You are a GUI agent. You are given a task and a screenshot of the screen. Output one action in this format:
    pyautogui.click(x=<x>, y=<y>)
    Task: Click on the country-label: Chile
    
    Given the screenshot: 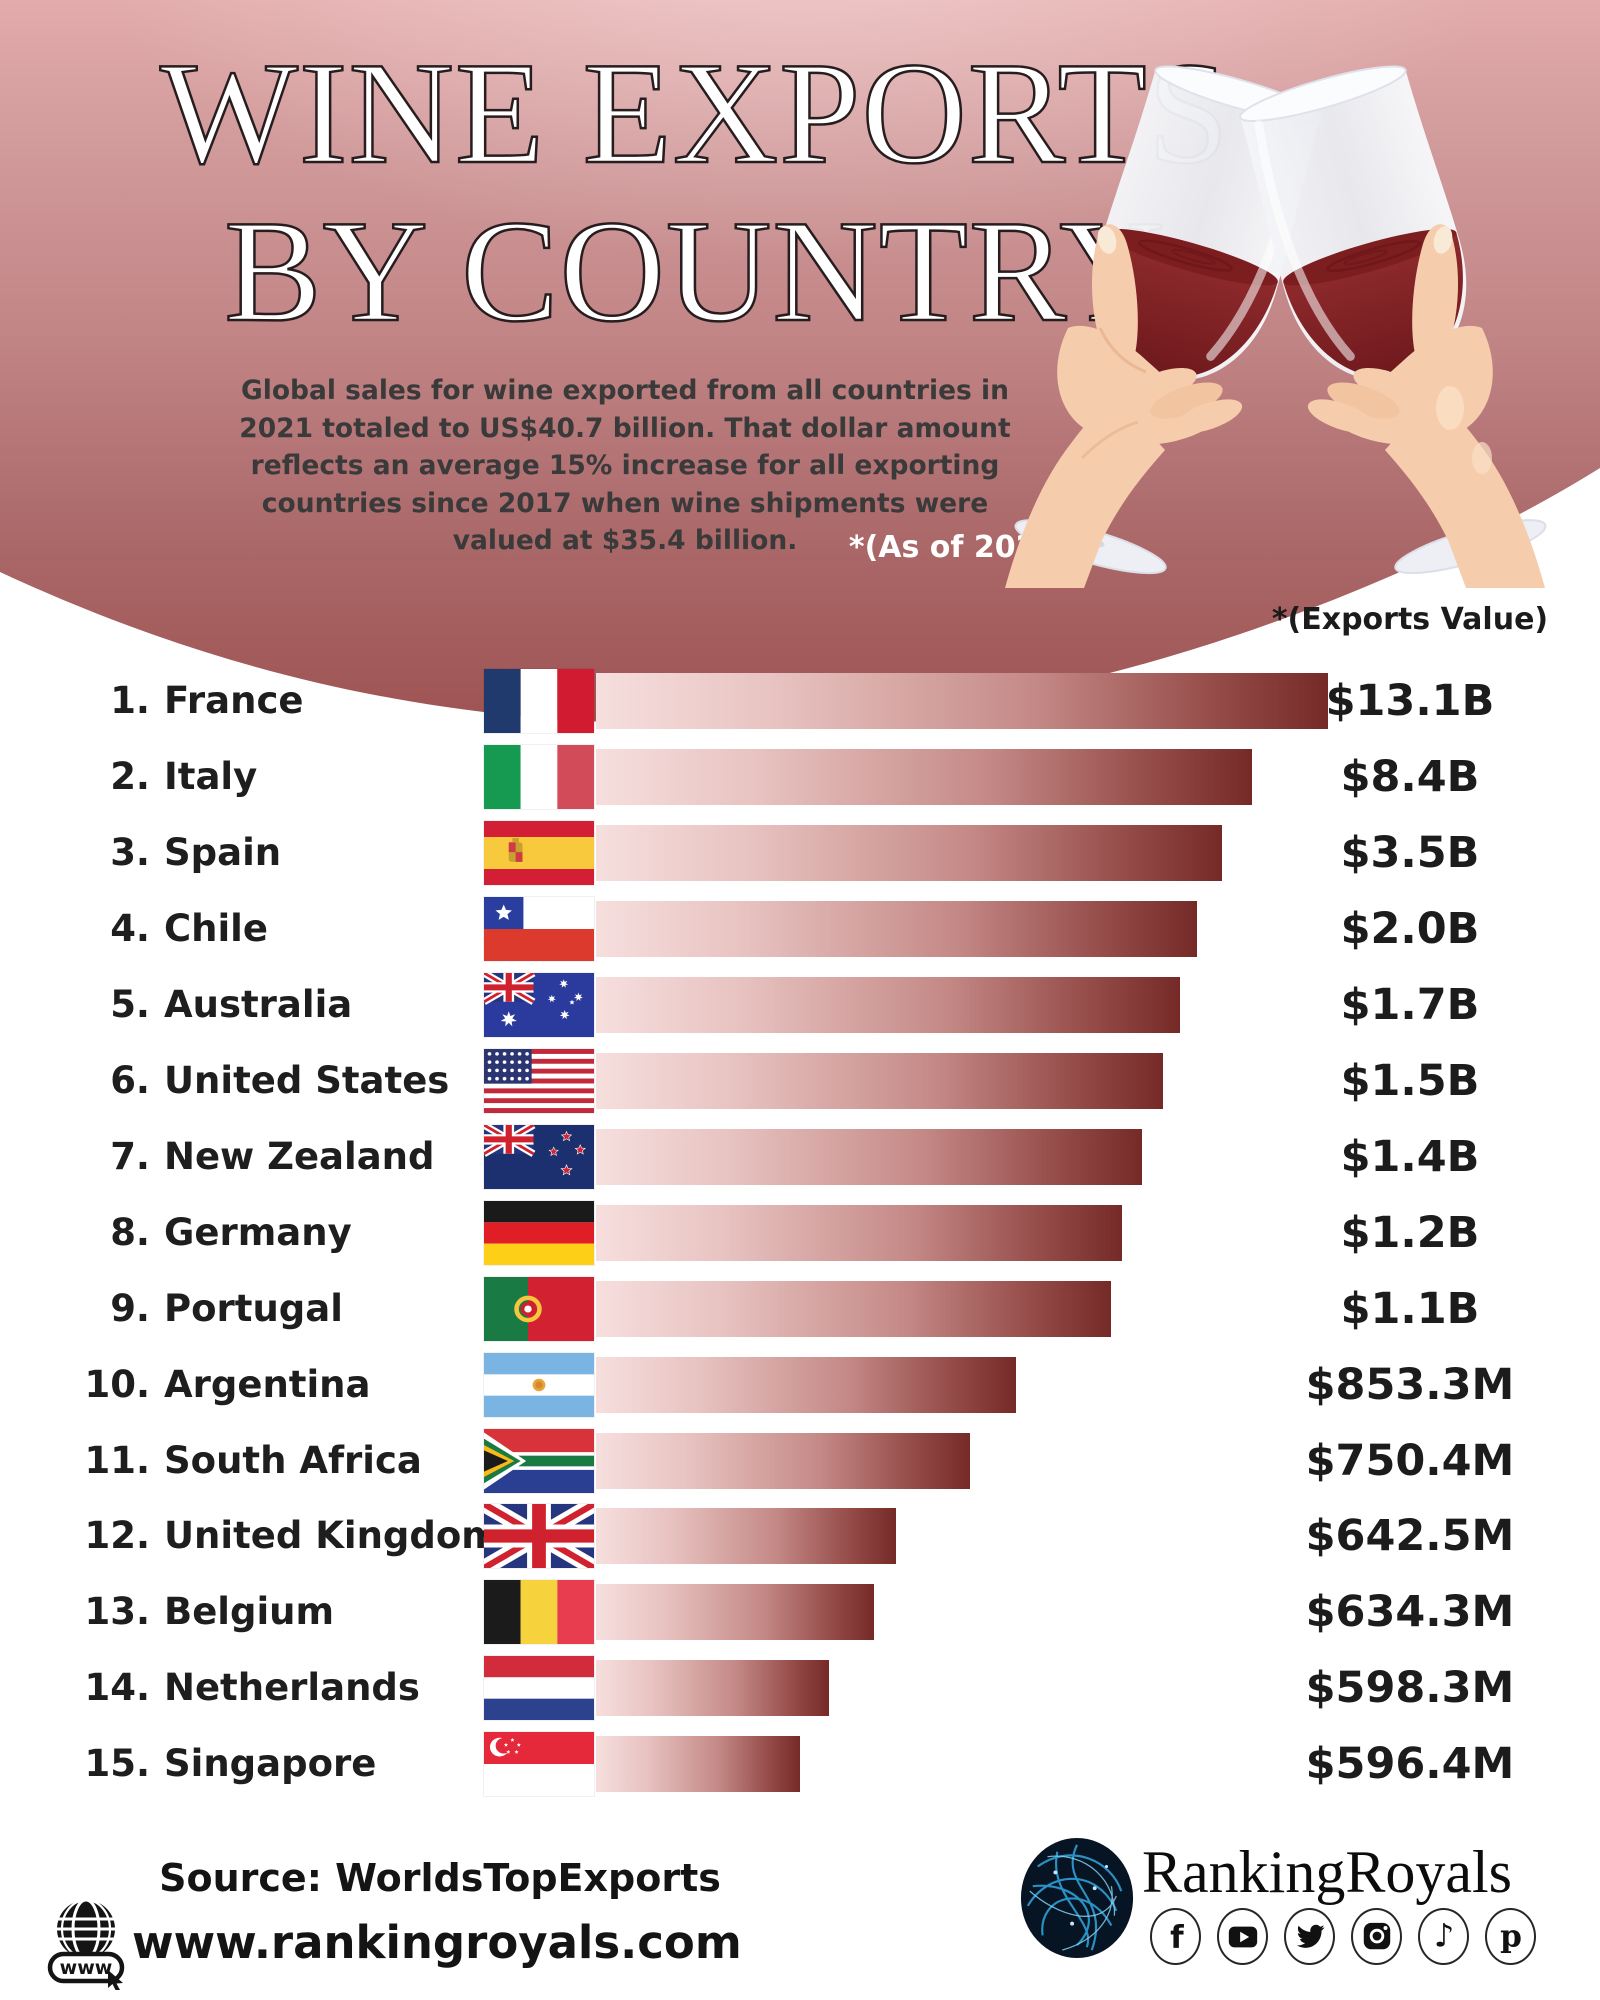 What is the action you would take?
    pyautogui.click(x=216, y=928)
    